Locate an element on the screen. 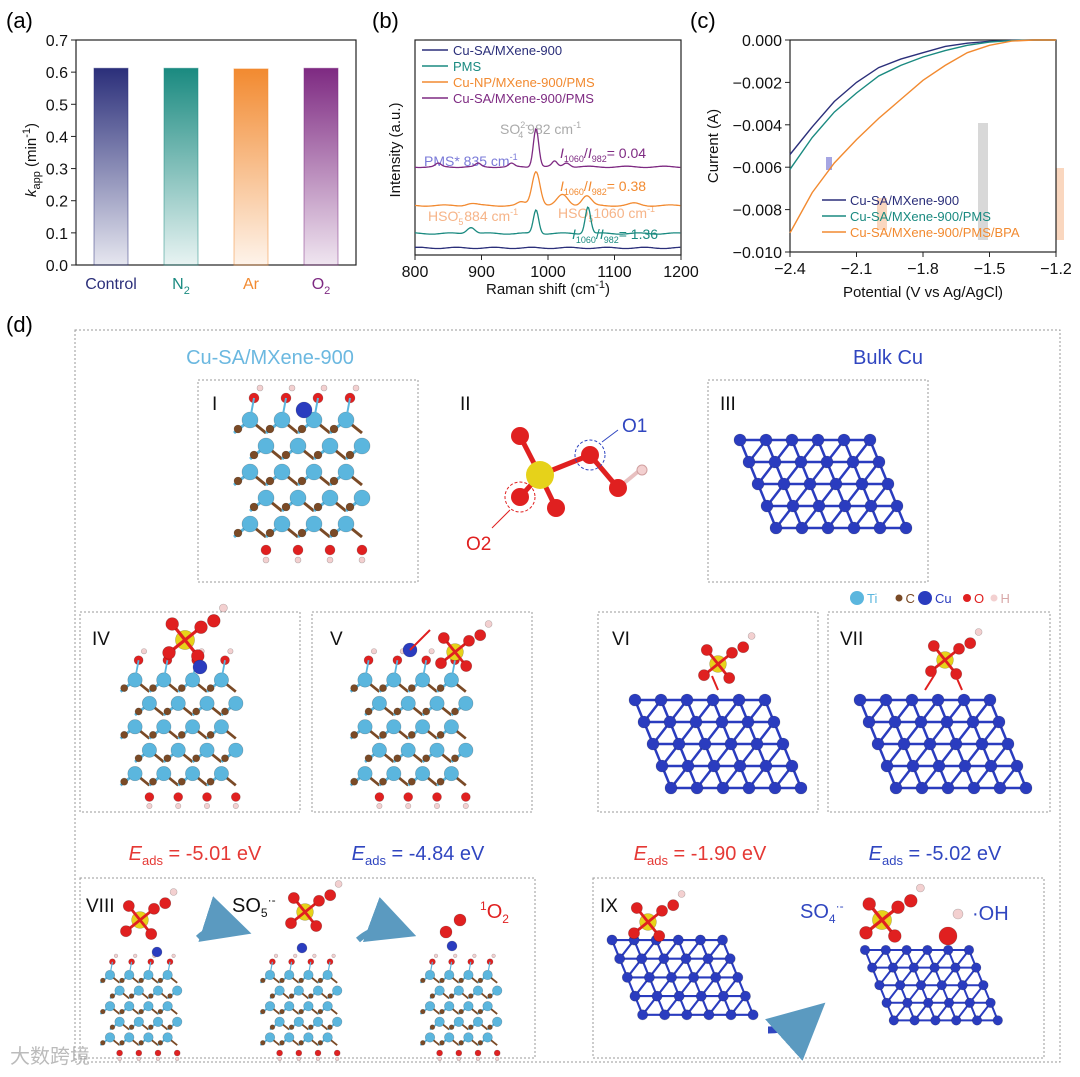  series-line is located at coordinates (548, 220).